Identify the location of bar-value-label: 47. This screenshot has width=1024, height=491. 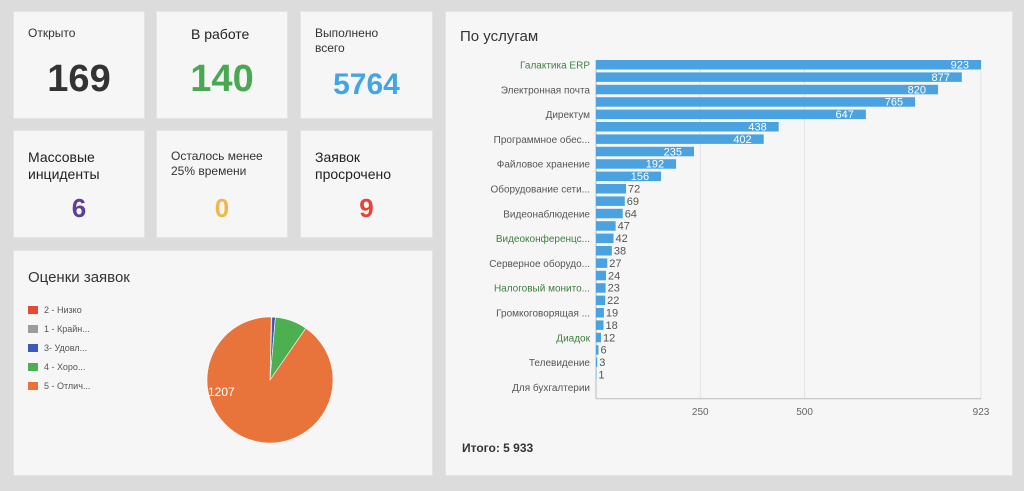
(624, 227).